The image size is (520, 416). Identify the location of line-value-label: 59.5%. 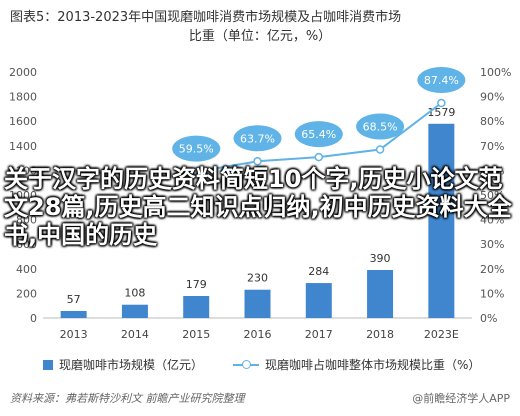
(196, 149).